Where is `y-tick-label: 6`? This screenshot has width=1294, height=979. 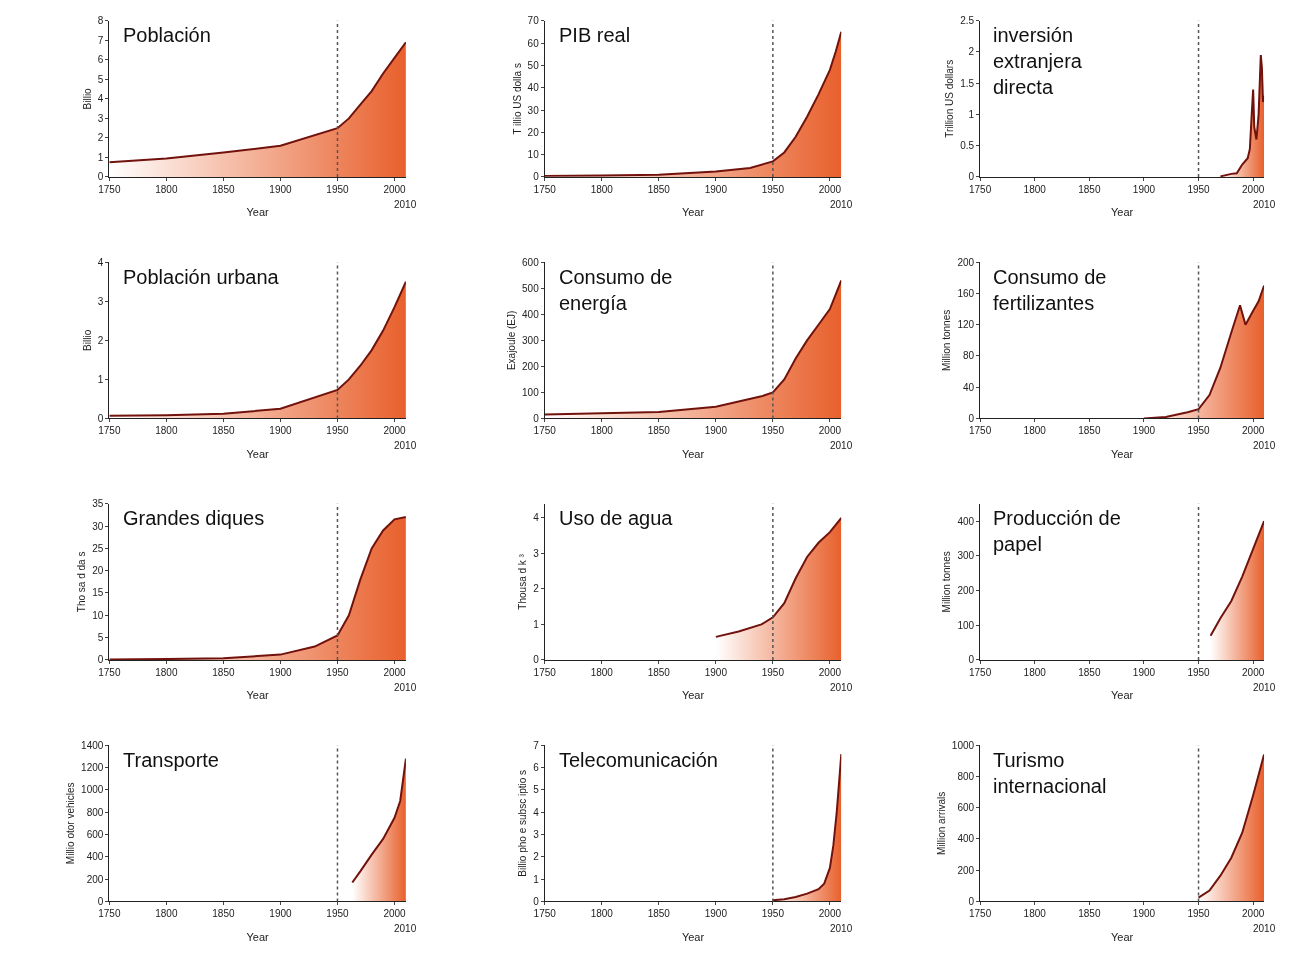
y-tick-label: 6 is located at coordinates (536, 768).